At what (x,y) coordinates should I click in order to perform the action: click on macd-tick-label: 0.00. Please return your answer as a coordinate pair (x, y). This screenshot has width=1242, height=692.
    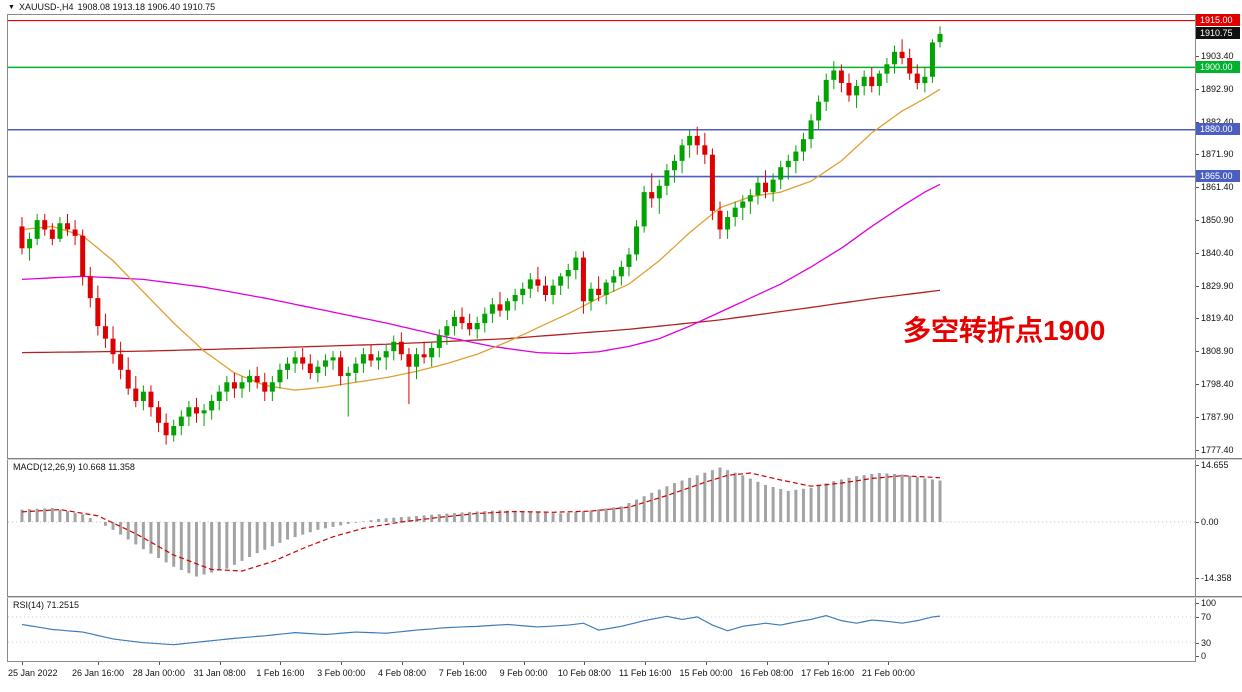
    Looking at the image, I should click on (1207, 522).